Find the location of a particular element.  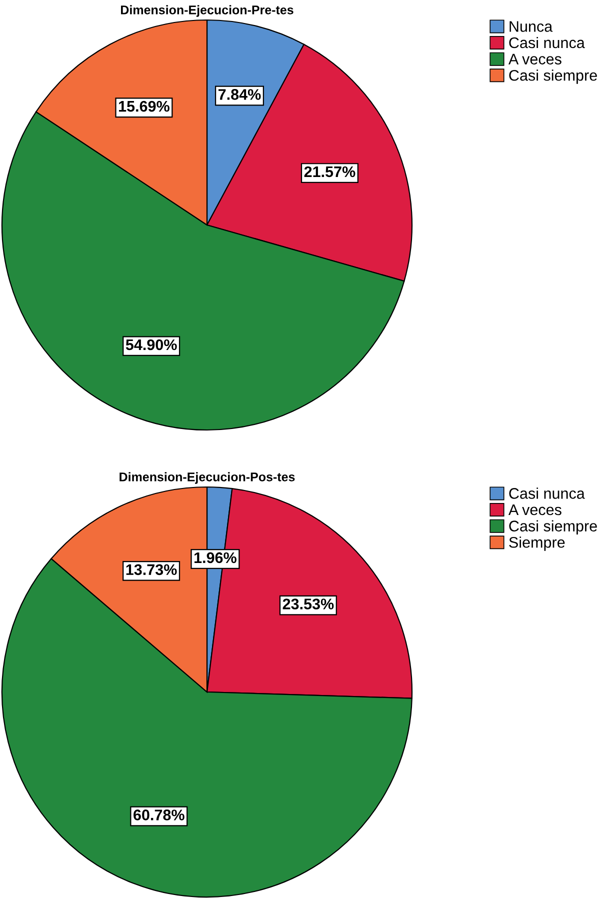

data-label: 54.90% is located at coordinates (151, 344).